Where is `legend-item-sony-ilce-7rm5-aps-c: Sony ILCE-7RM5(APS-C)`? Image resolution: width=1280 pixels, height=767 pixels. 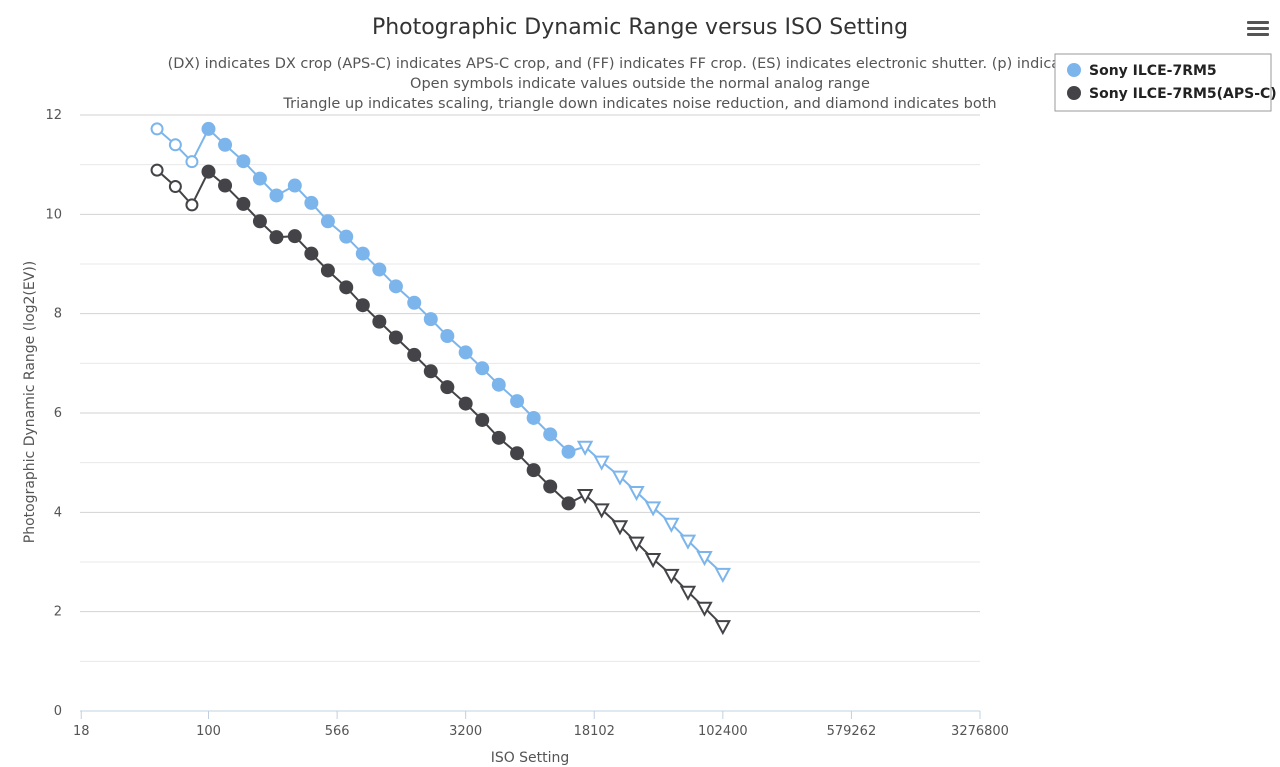 legend-item-sony-ilce-7rm5-aps-c: Sony ILCE-7RM5(APS-C) is located at coordinates (1172, 94).